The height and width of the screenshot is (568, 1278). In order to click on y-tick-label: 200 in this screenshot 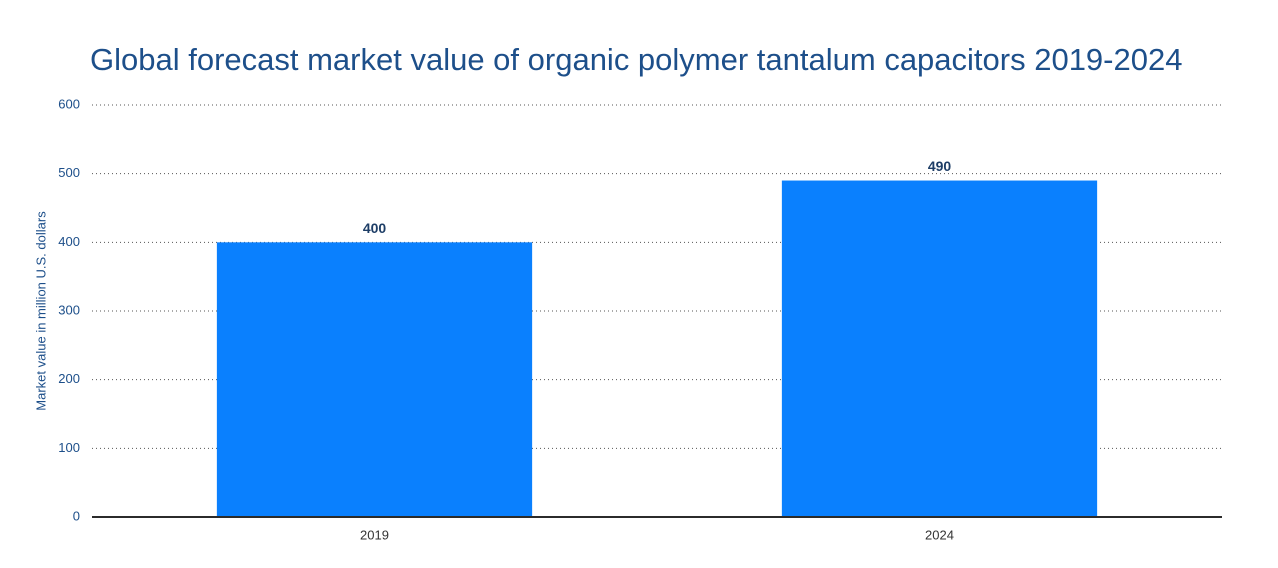, I will do `click(69, 378)`.